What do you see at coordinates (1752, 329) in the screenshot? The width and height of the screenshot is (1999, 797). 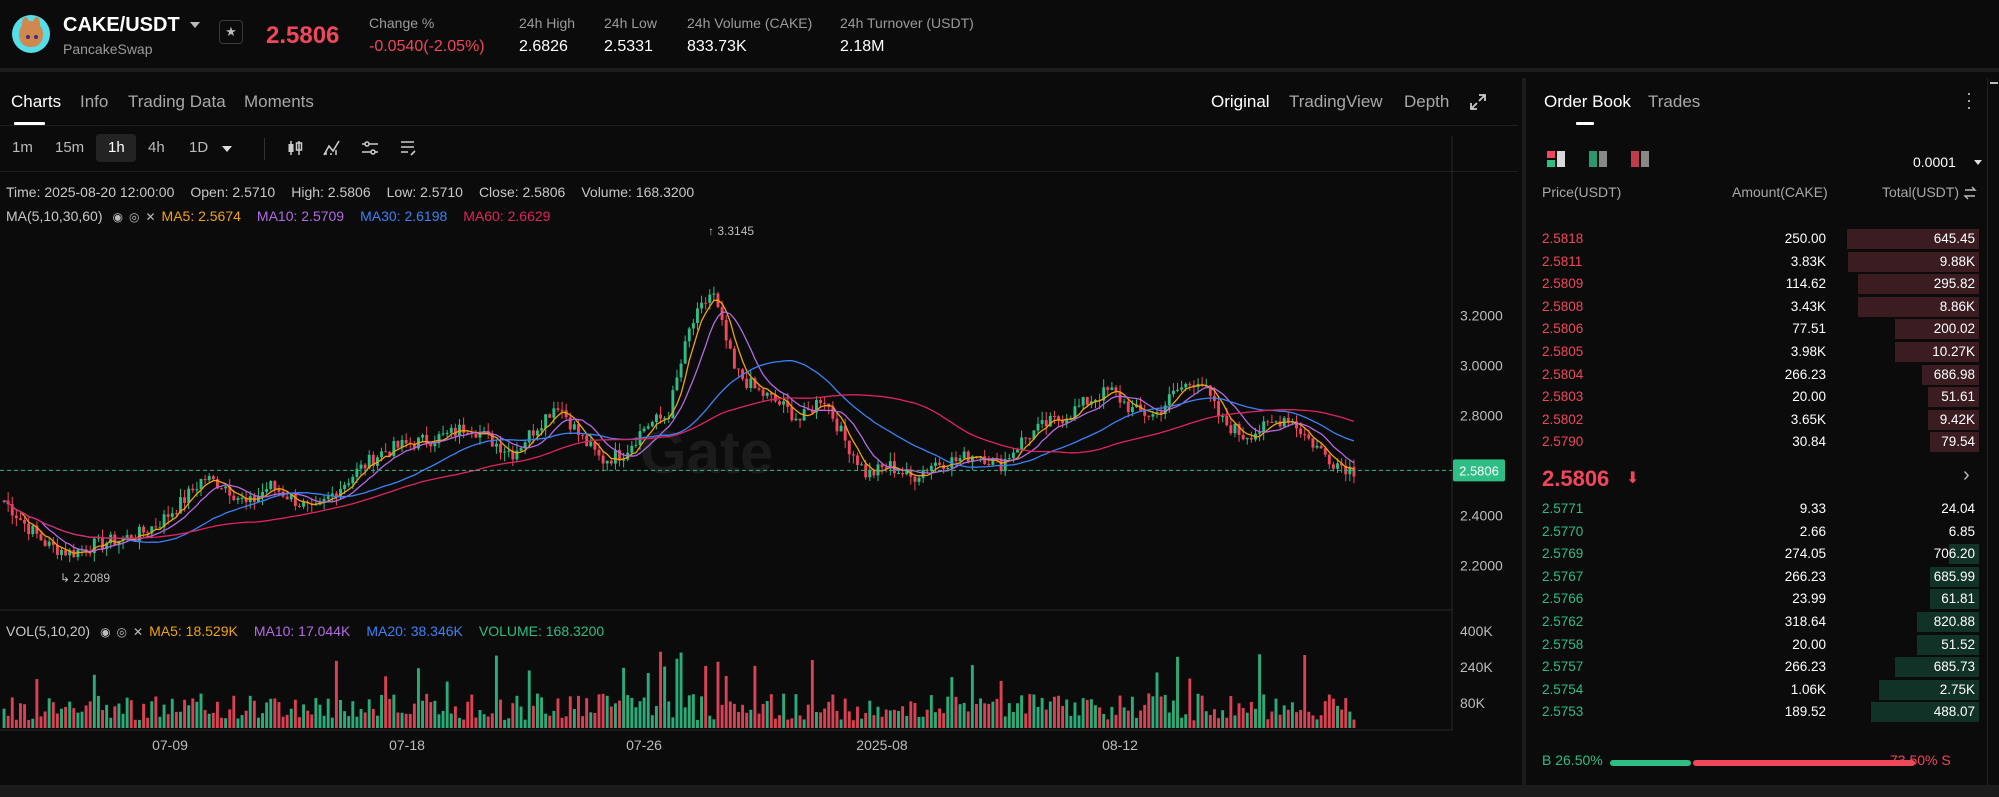 I see `order-book-row: 2.5806 77.51 200.02` at bounding box center [1752, 329].